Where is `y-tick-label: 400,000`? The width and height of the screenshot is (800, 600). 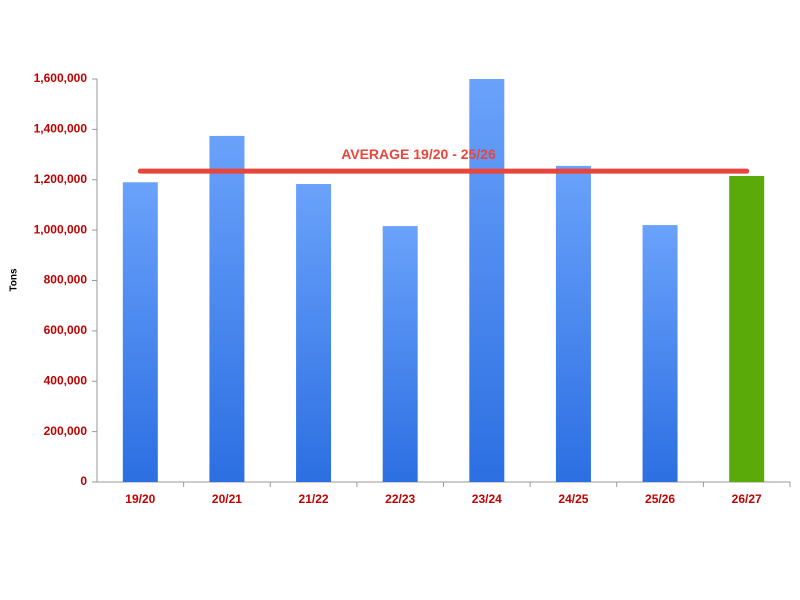 y-tick-label: 400,000 is located at coordinates (66, 380).